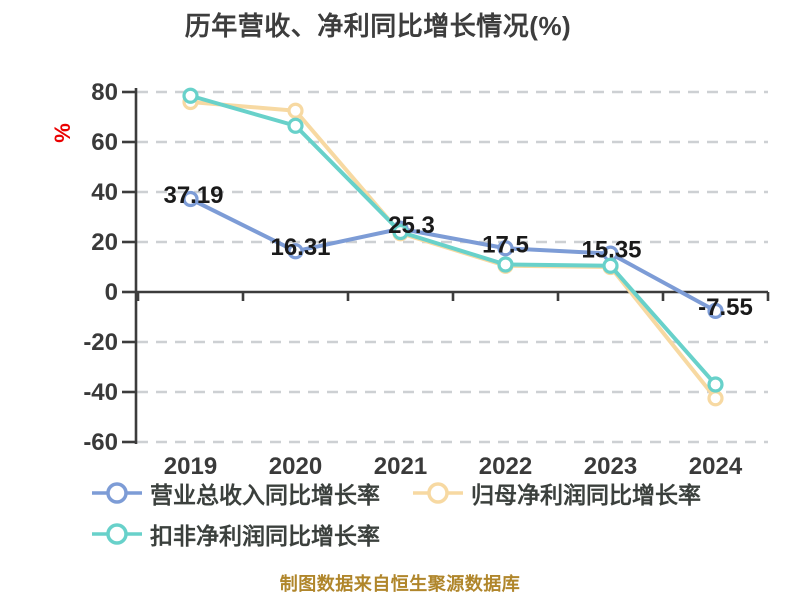  I want to click on legend-item-revenue-growth: 营业总收入同比增长率, so click(235, 494).